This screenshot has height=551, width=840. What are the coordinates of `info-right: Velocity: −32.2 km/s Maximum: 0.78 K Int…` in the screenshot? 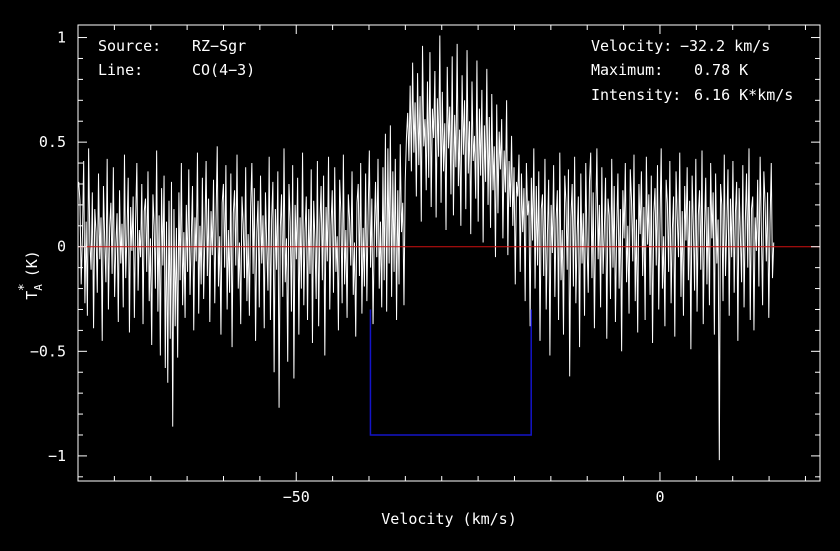 It's located at (692, 70).